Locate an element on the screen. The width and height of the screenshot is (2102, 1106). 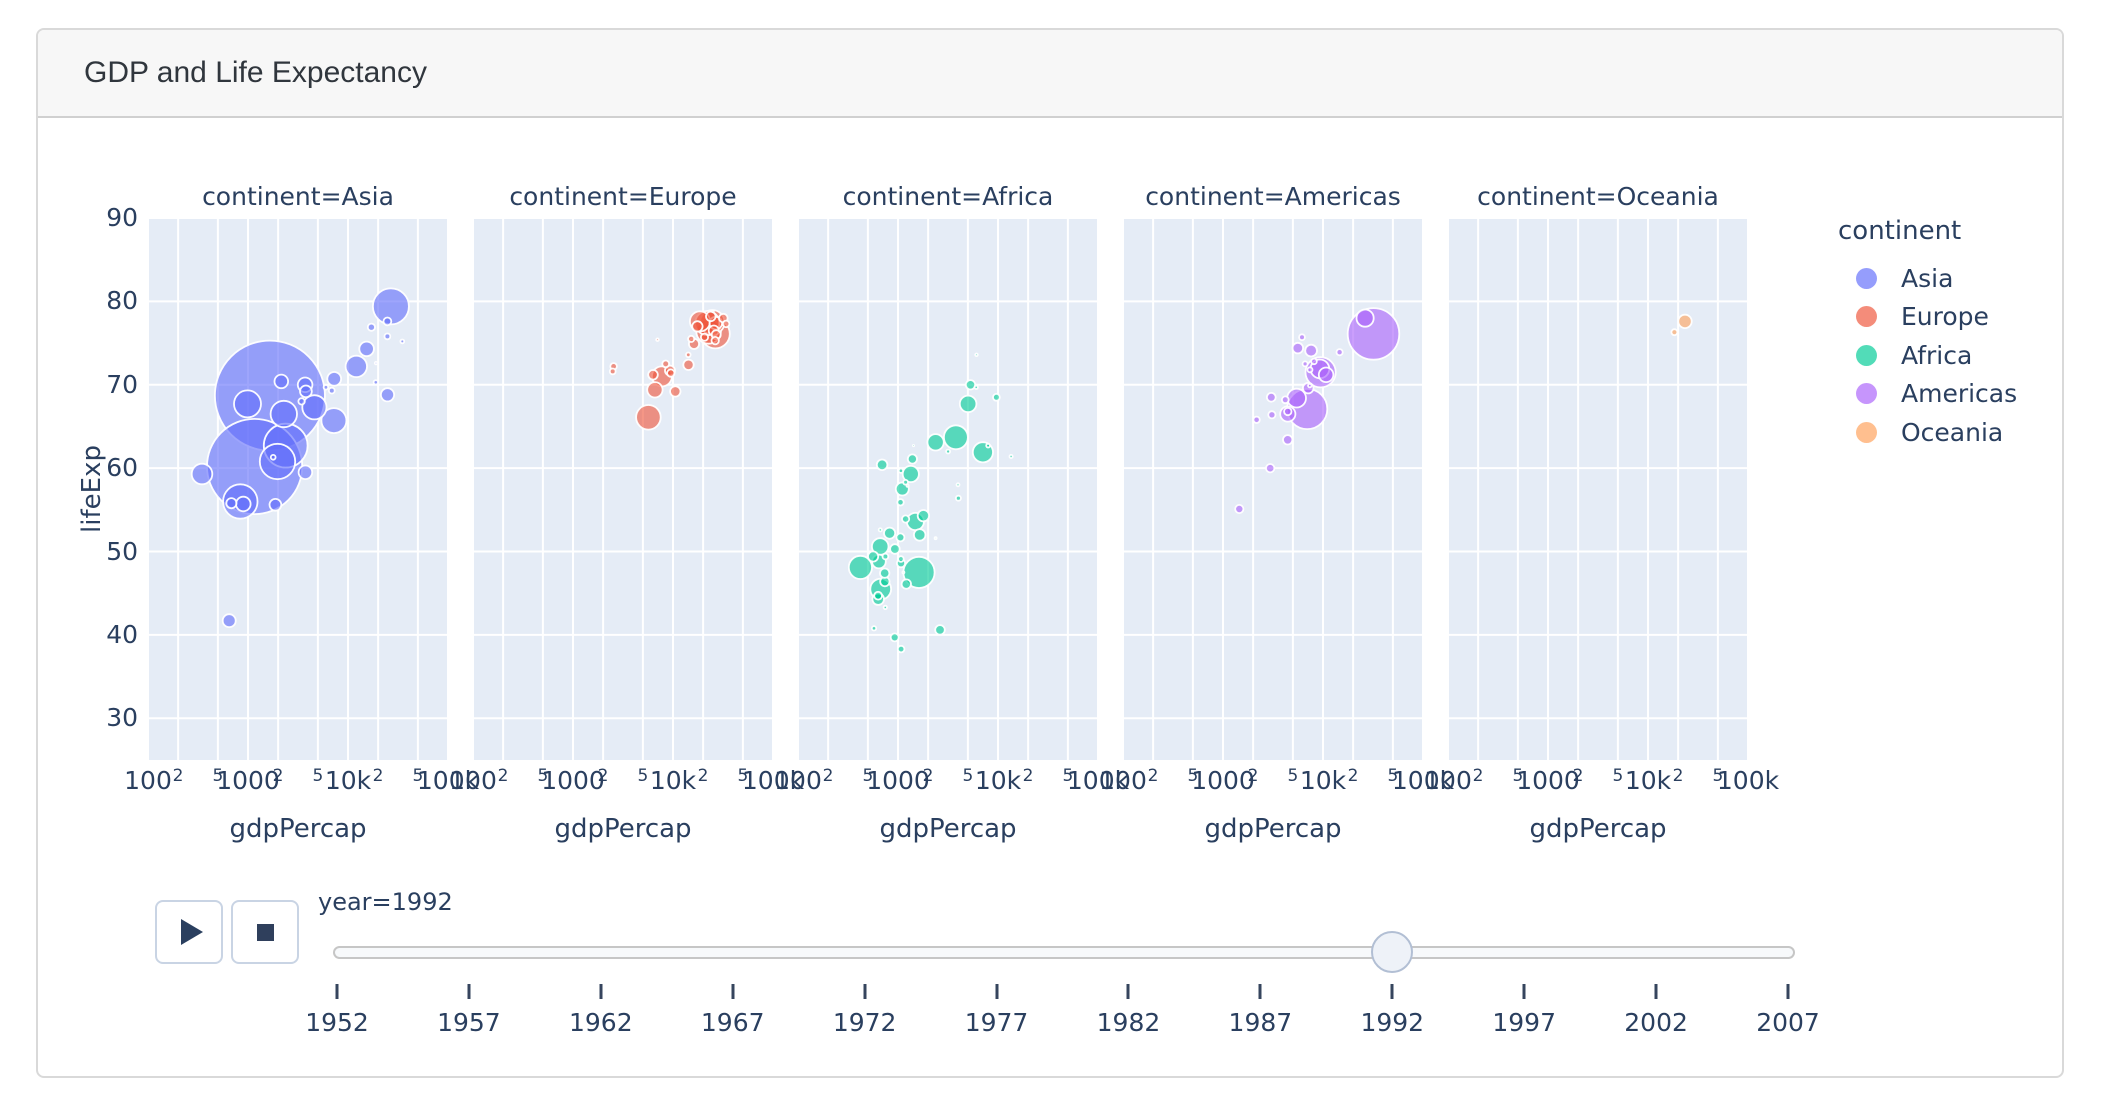
legend-item-asia: Asia is located at coordinates (1904, 278).